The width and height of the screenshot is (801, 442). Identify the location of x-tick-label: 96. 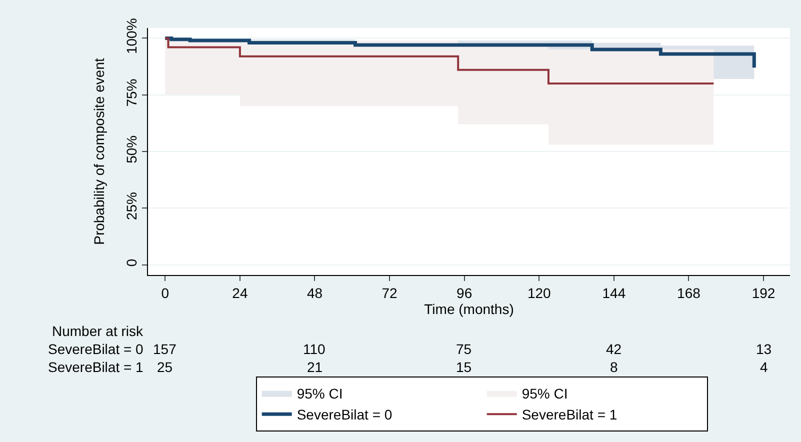
(464, 292).